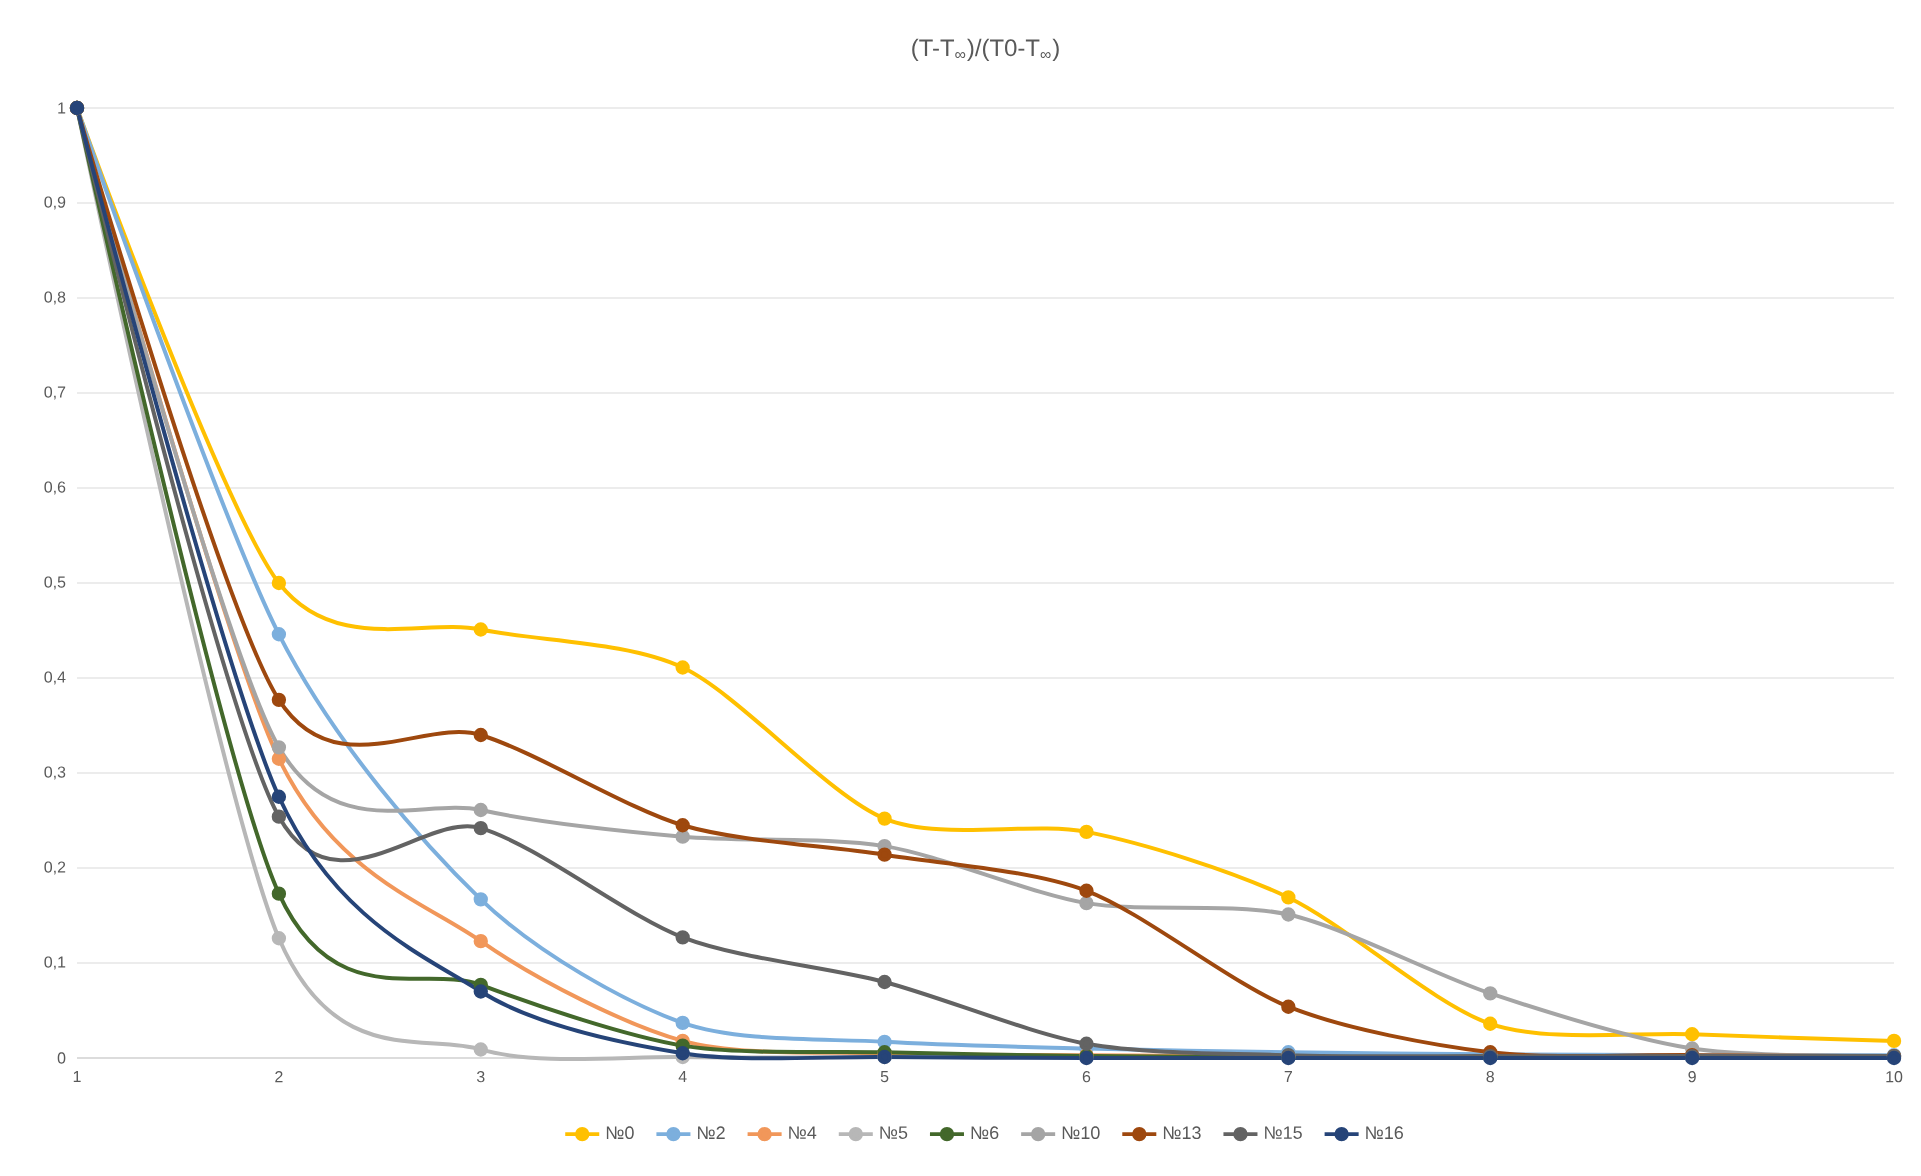  What do you see at coordinates (894, 1132) in the screenshot?
I see `legend-label: №5` at bounding box center [894, 1132].